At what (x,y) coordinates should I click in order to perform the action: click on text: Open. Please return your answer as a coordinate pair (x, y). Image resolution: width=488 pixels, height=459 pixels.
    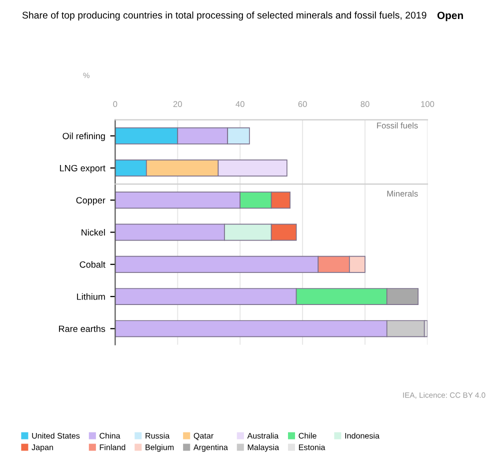
    Looking at the image, I should click on (450, 17).